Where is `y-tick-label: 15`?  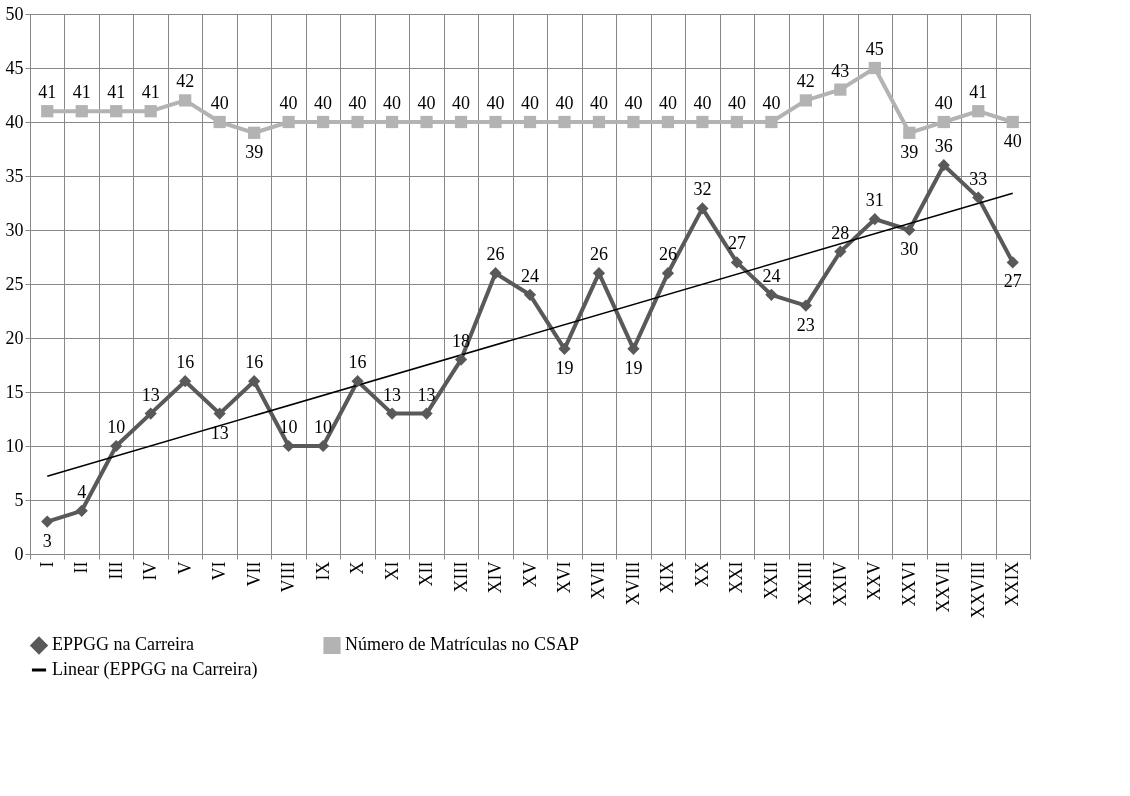 y-tick-label: 15 is located at coordinates (14, 391).